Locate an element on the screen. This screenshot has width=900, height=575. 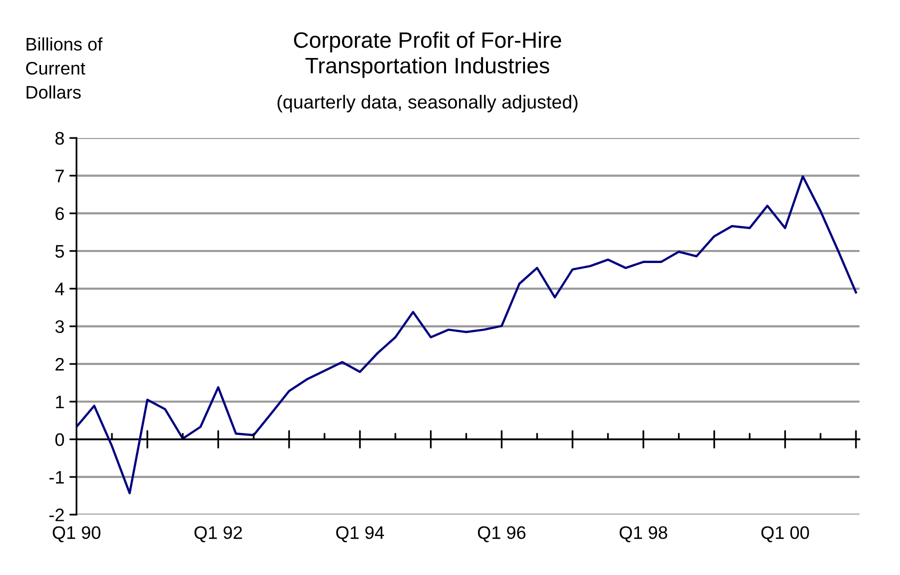
y-tick-label: 8 is located at coordinates (59, 138).